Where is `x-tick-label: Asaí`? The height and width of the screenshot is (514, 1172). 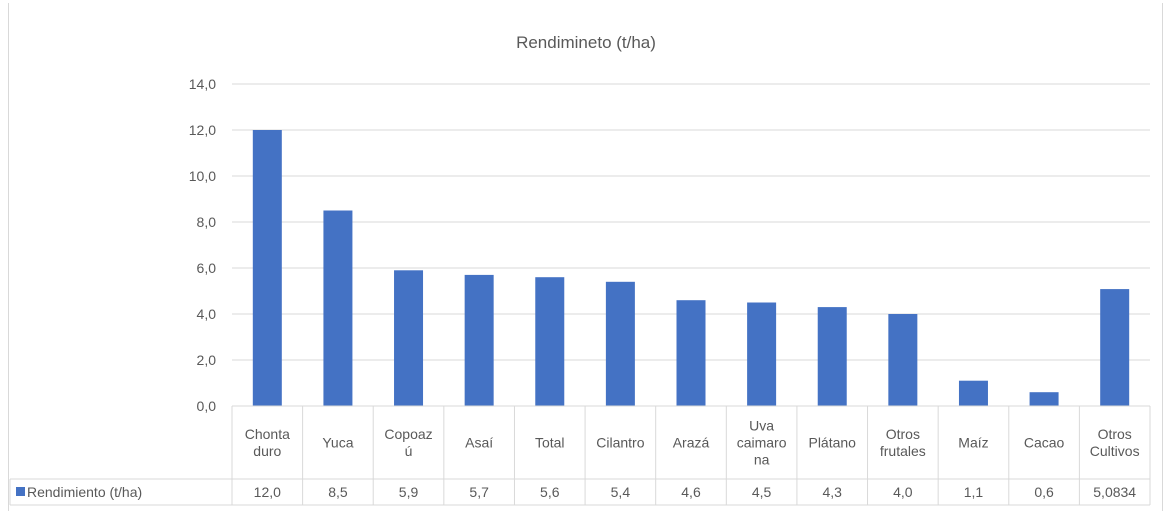
x-tick-label: Asaí is located at coordinates (479, 443).